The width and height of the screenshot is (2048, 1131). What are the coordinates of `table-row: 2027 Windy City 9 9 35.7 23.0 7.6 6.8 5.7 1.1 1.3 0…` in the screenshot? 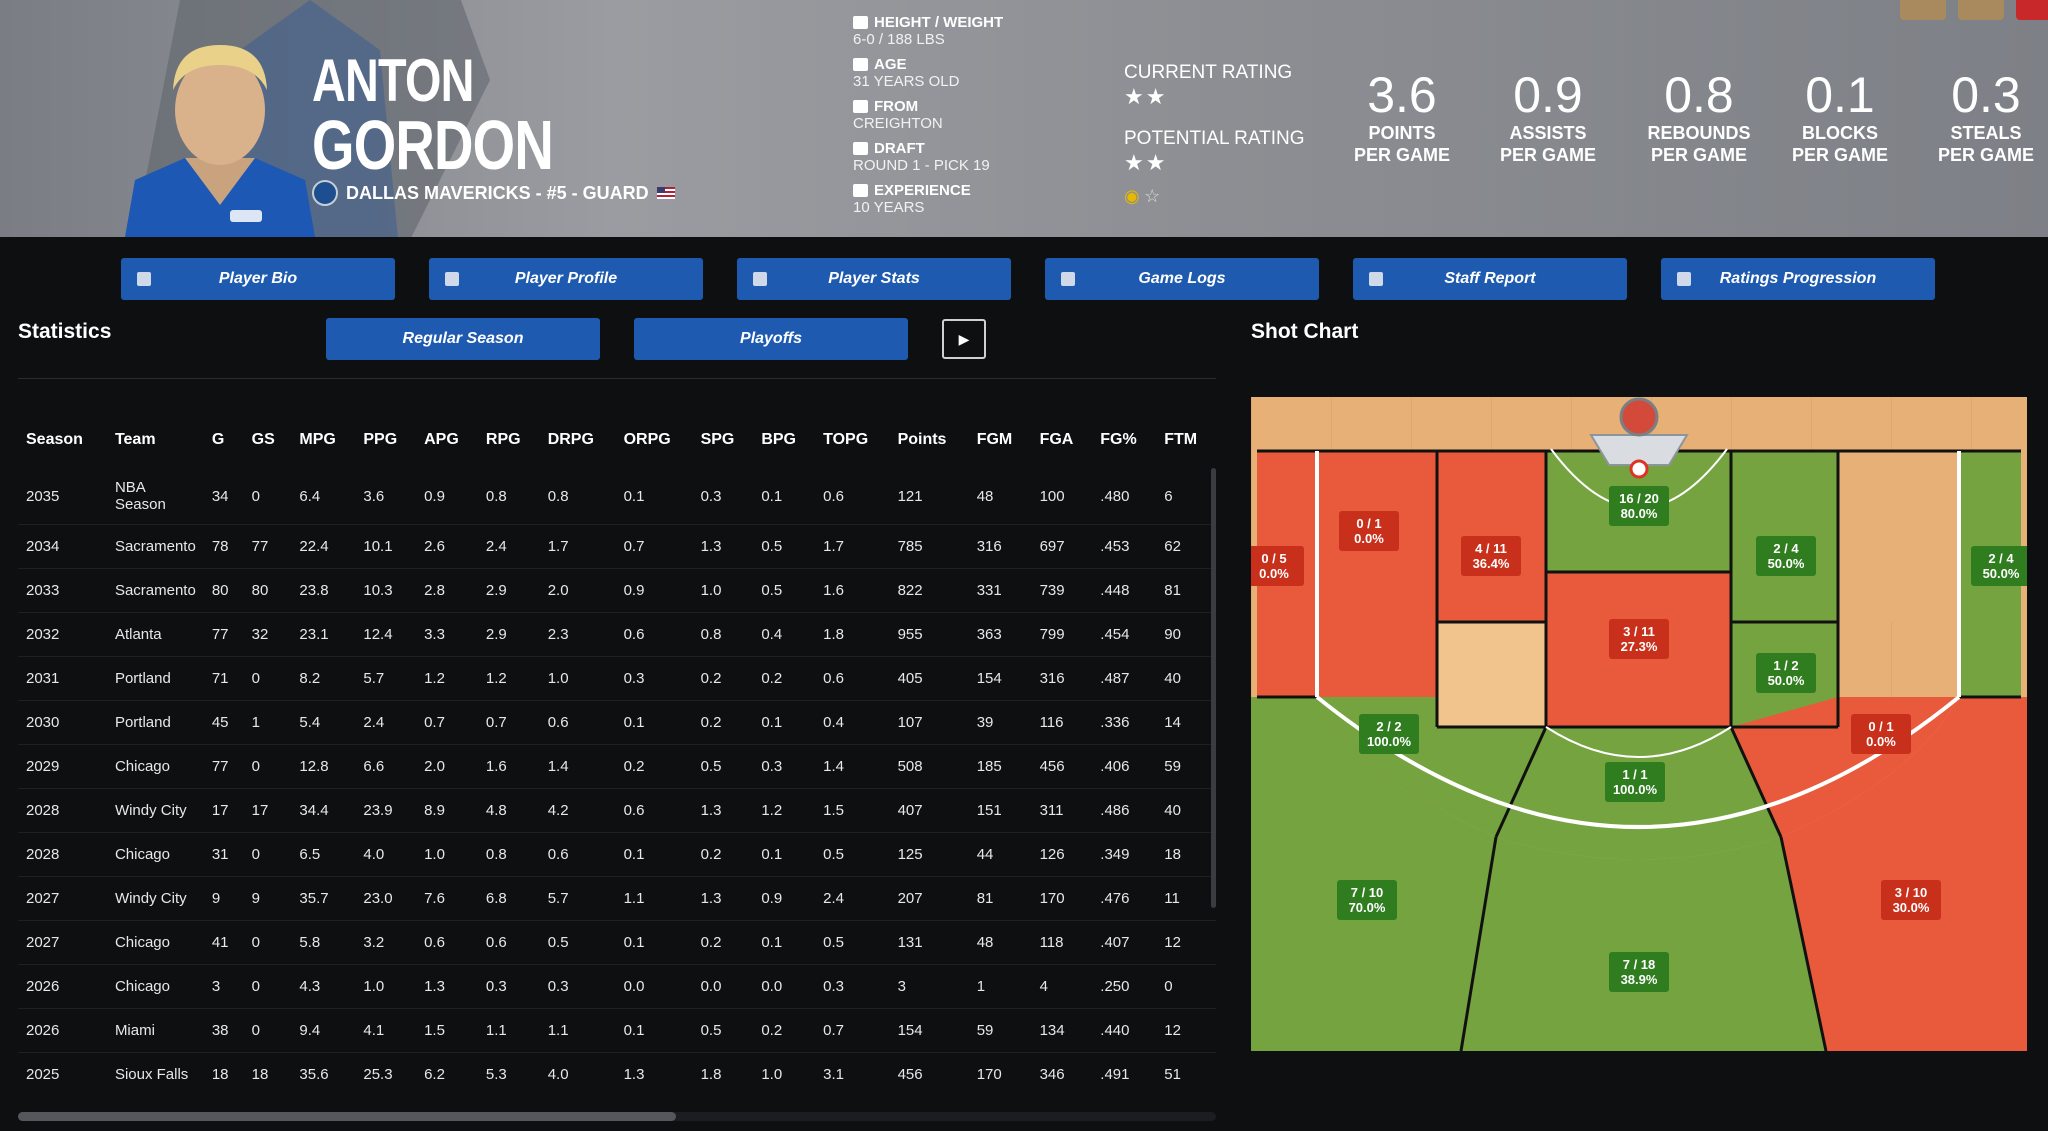 It's located at (617, 898).